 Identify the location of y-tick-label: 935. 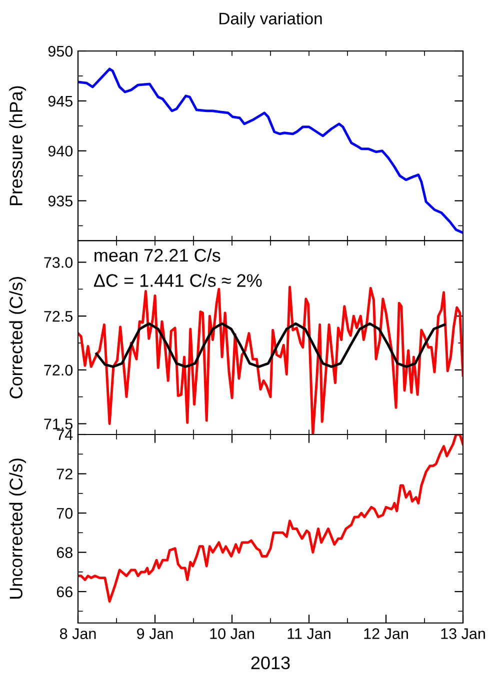
(60, 201).